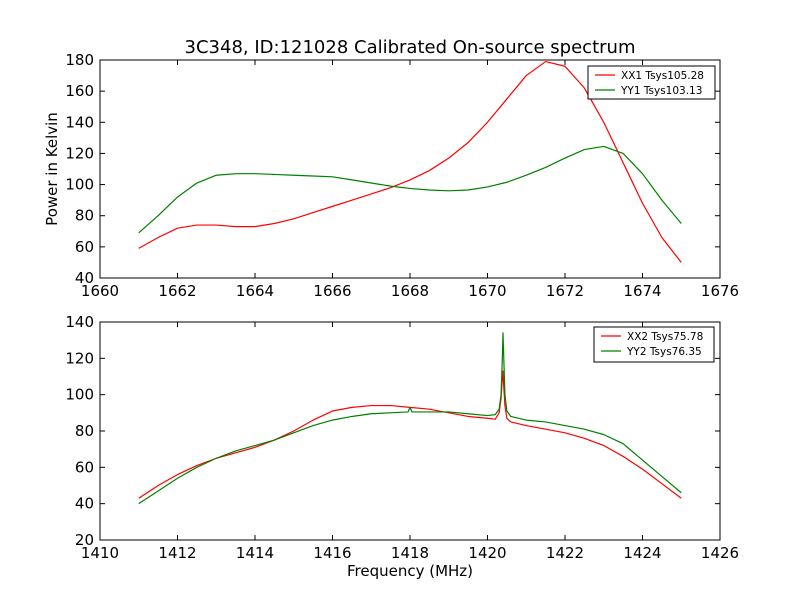  I want to click on x-tick-label: 1424, so click(642, 553).